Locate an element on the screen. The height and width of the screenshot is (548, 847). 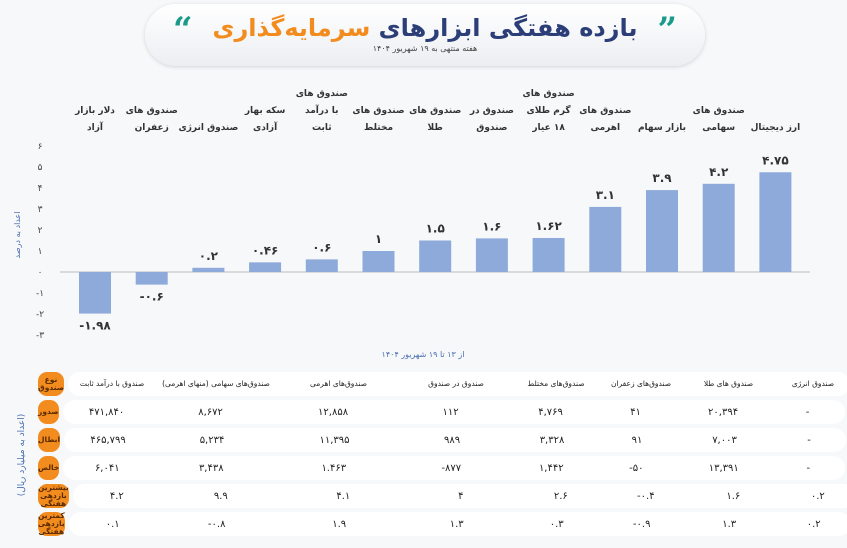
column-header: صندوق‌های مختلط is located at coordinates (556, 383).